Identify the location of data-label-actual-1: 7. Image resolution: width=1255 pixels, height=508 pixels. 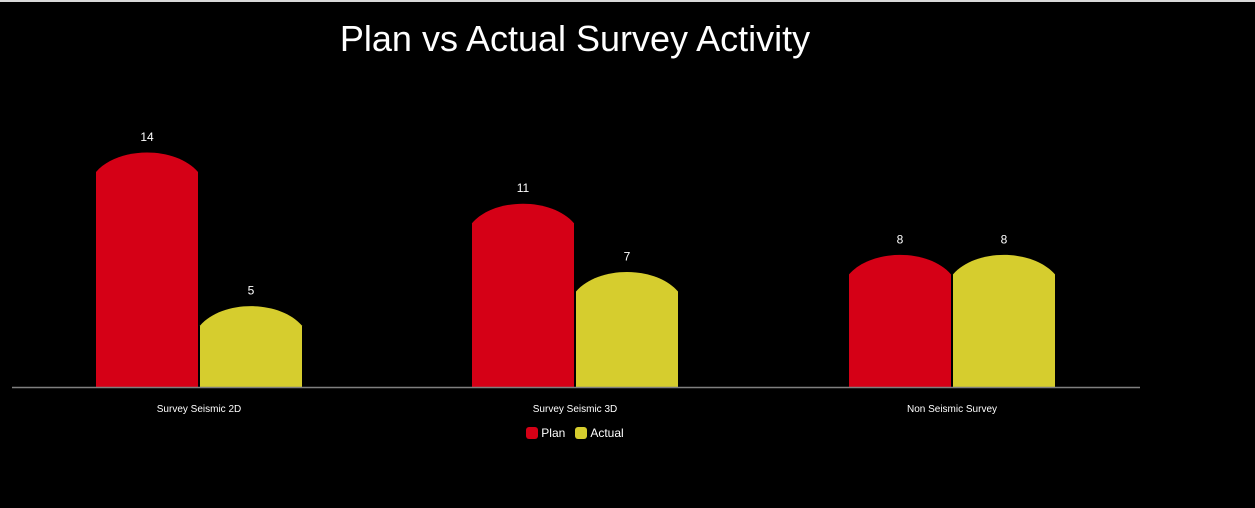
(627, 257).